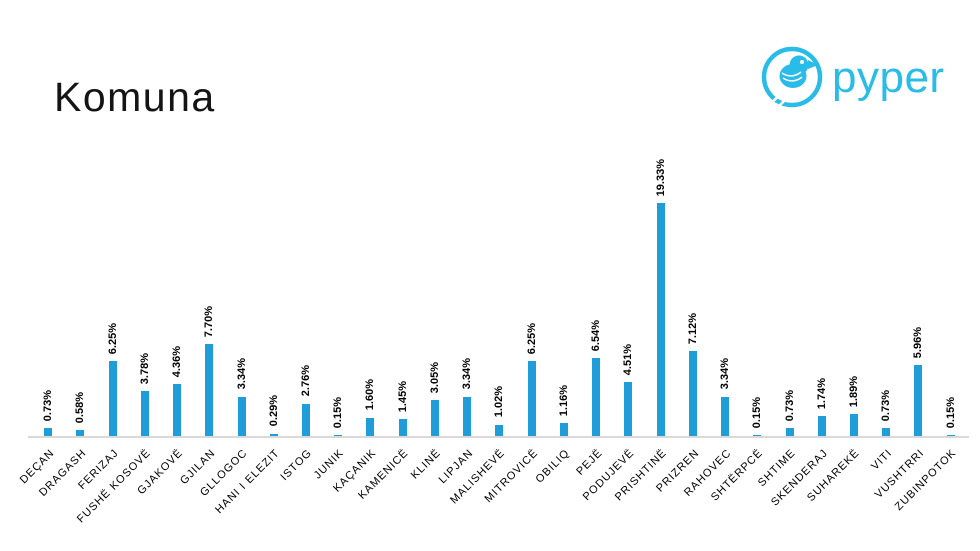  I want to click on bar-column: 1.02% MALISHEVË, so click(482, 323).